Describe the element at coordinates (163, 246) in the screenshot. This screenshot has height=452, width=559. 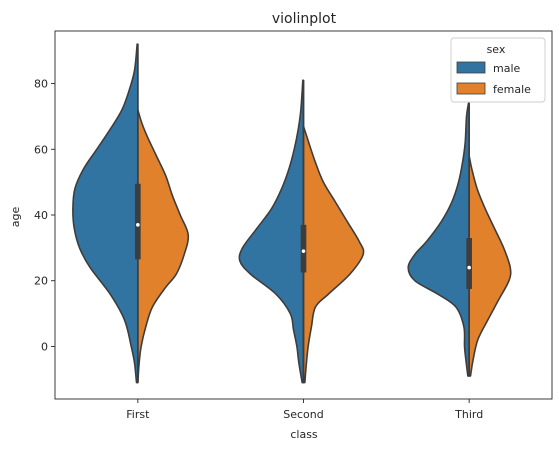
I see `violin-female-first` at that location.